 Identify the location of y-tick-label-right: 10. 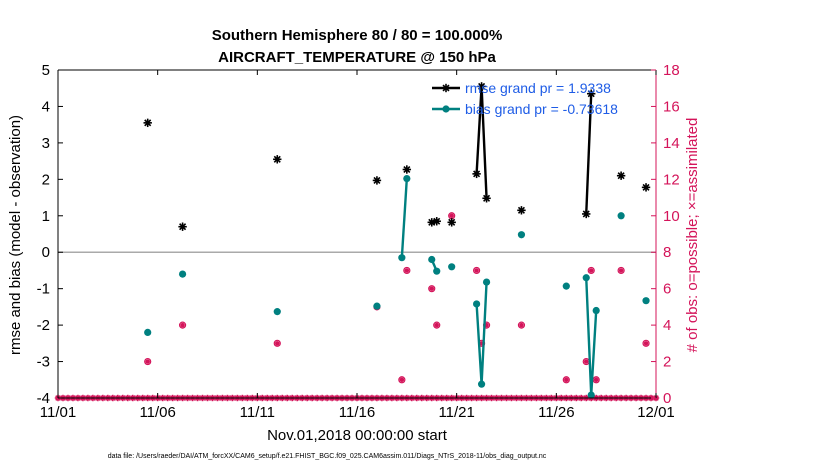
(671, 216).